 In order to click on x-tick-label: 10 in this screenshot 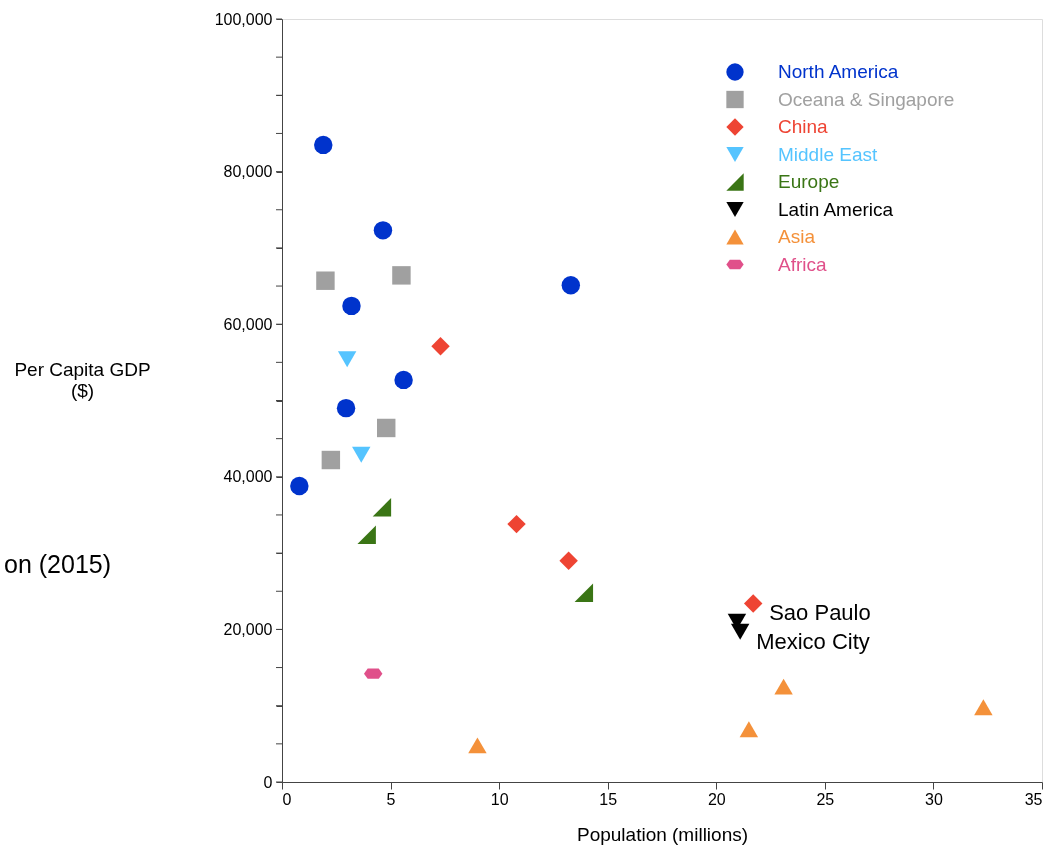, I will do `click(499, 799)`.